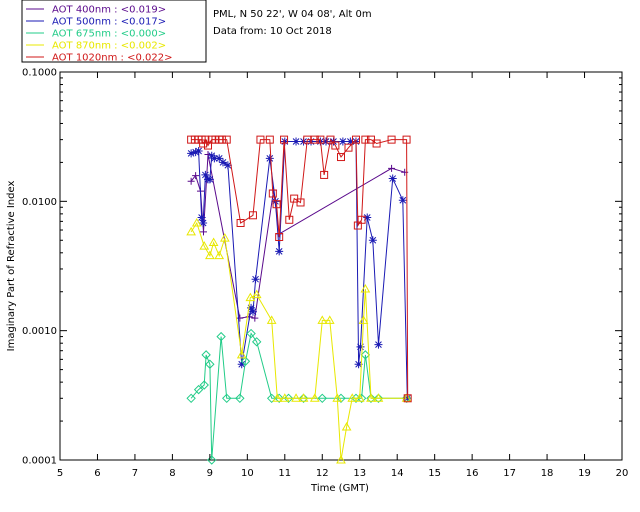 This screenshot has height=512, width=640. Describe the element at coordinates (339, 488) in the screenshot. I see `x-axis-label: Time (GMT)` at that location.